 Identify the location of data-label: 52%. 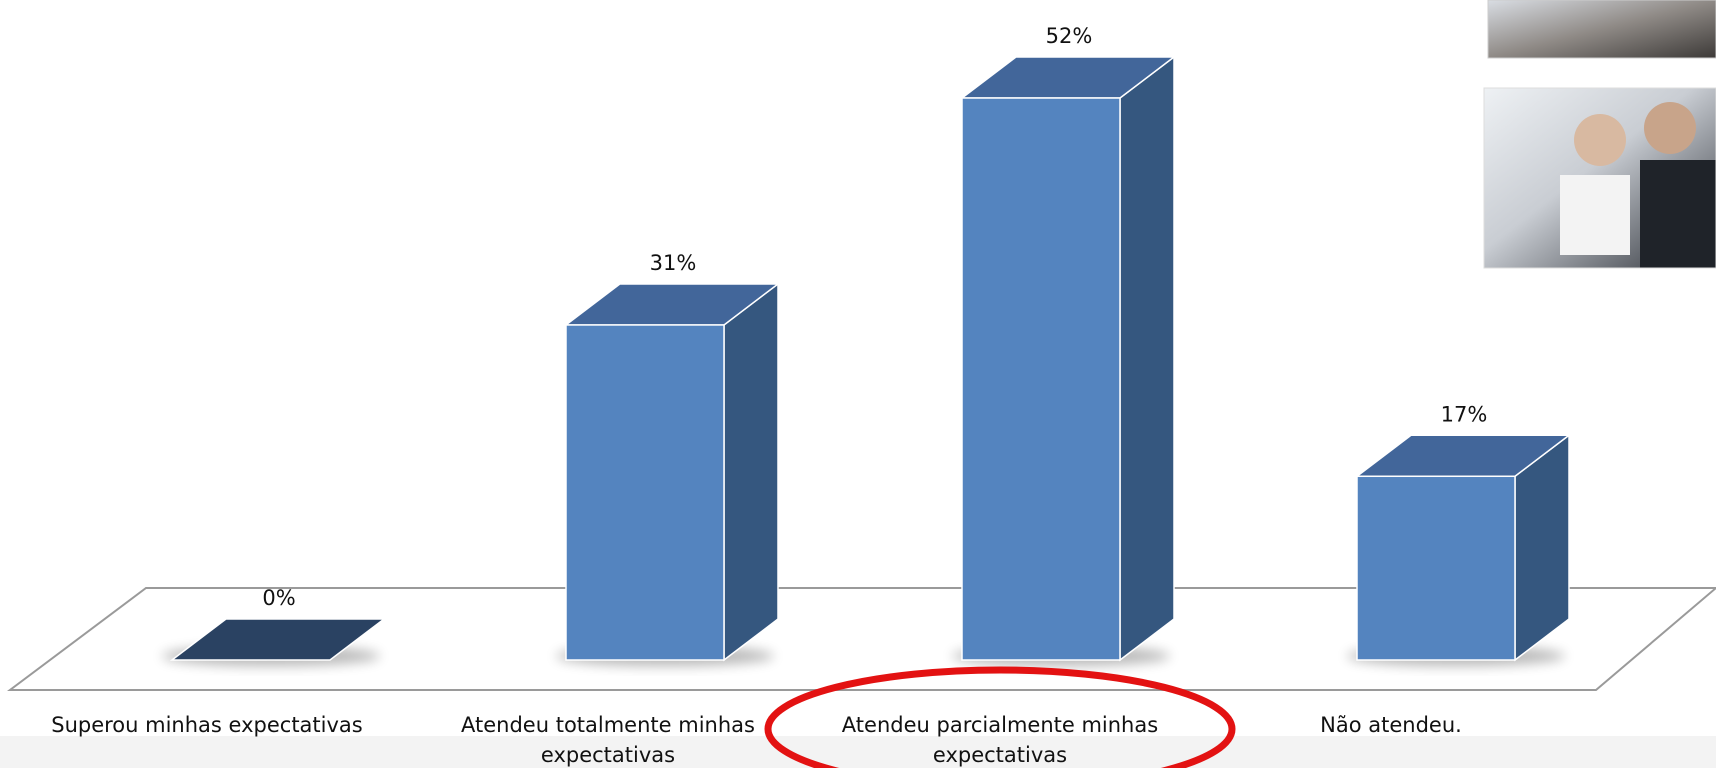
(1069, 36).